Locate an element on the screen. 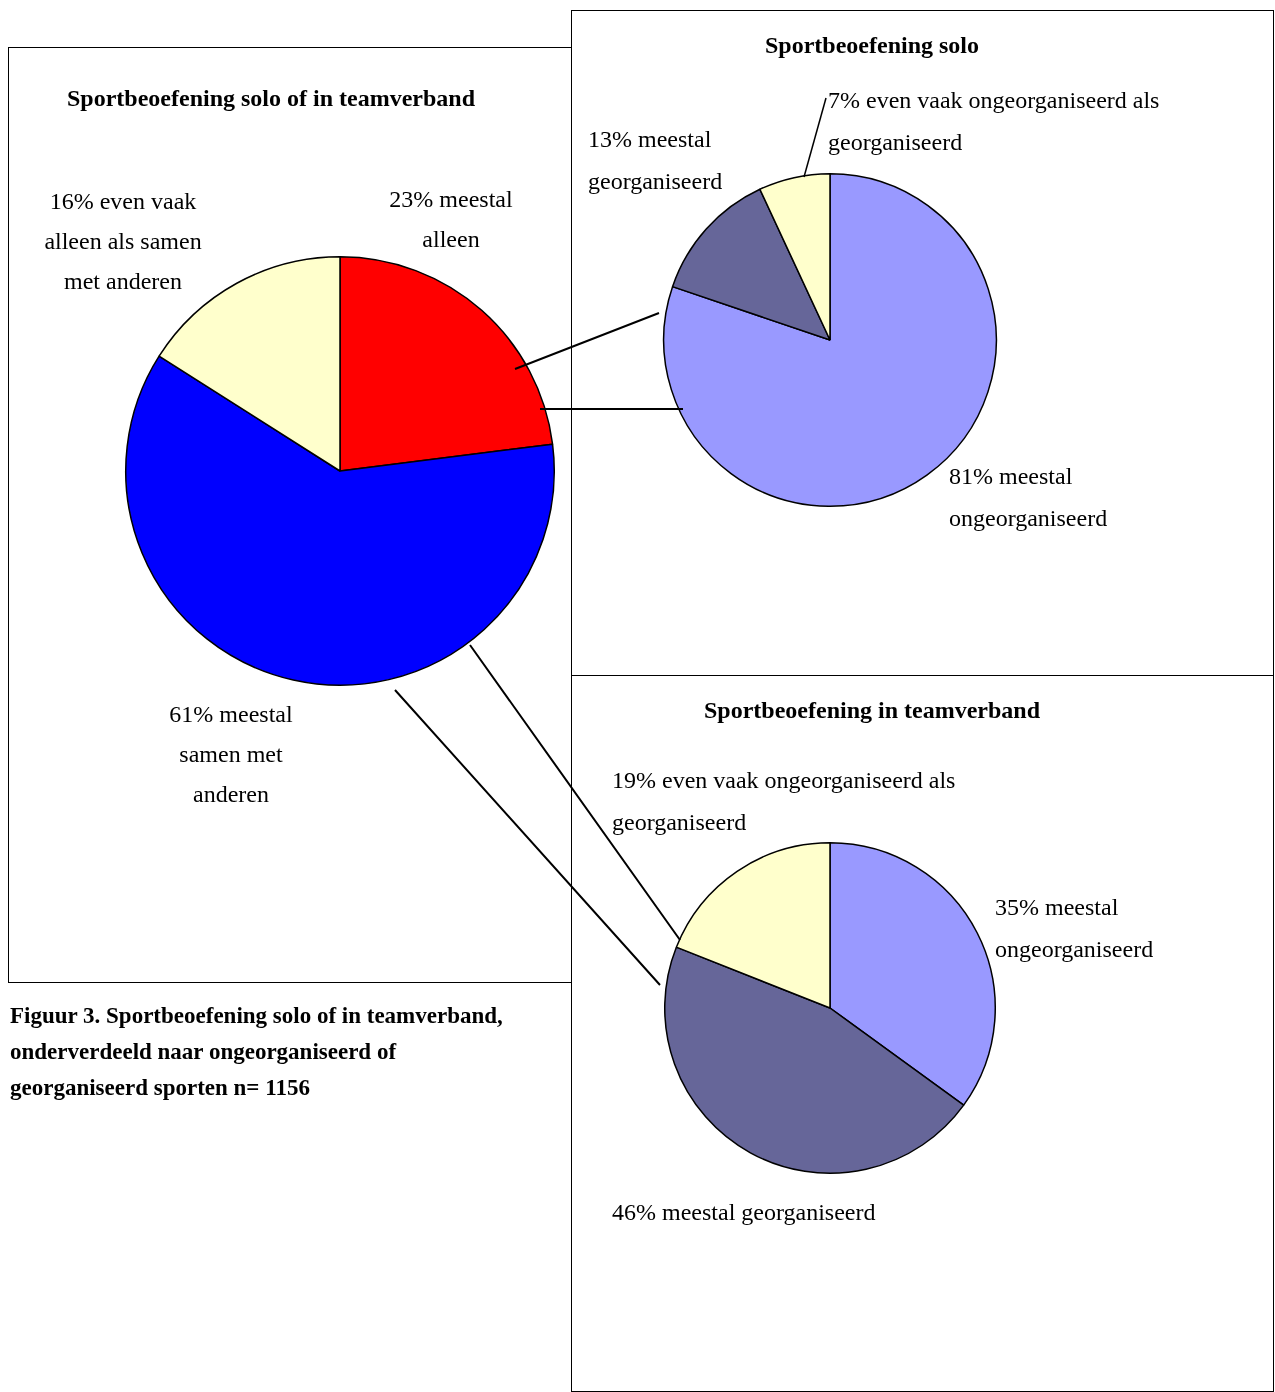  chart-title: Sportbeoefening solo of in teamverband is located at coordinates (271, 98).